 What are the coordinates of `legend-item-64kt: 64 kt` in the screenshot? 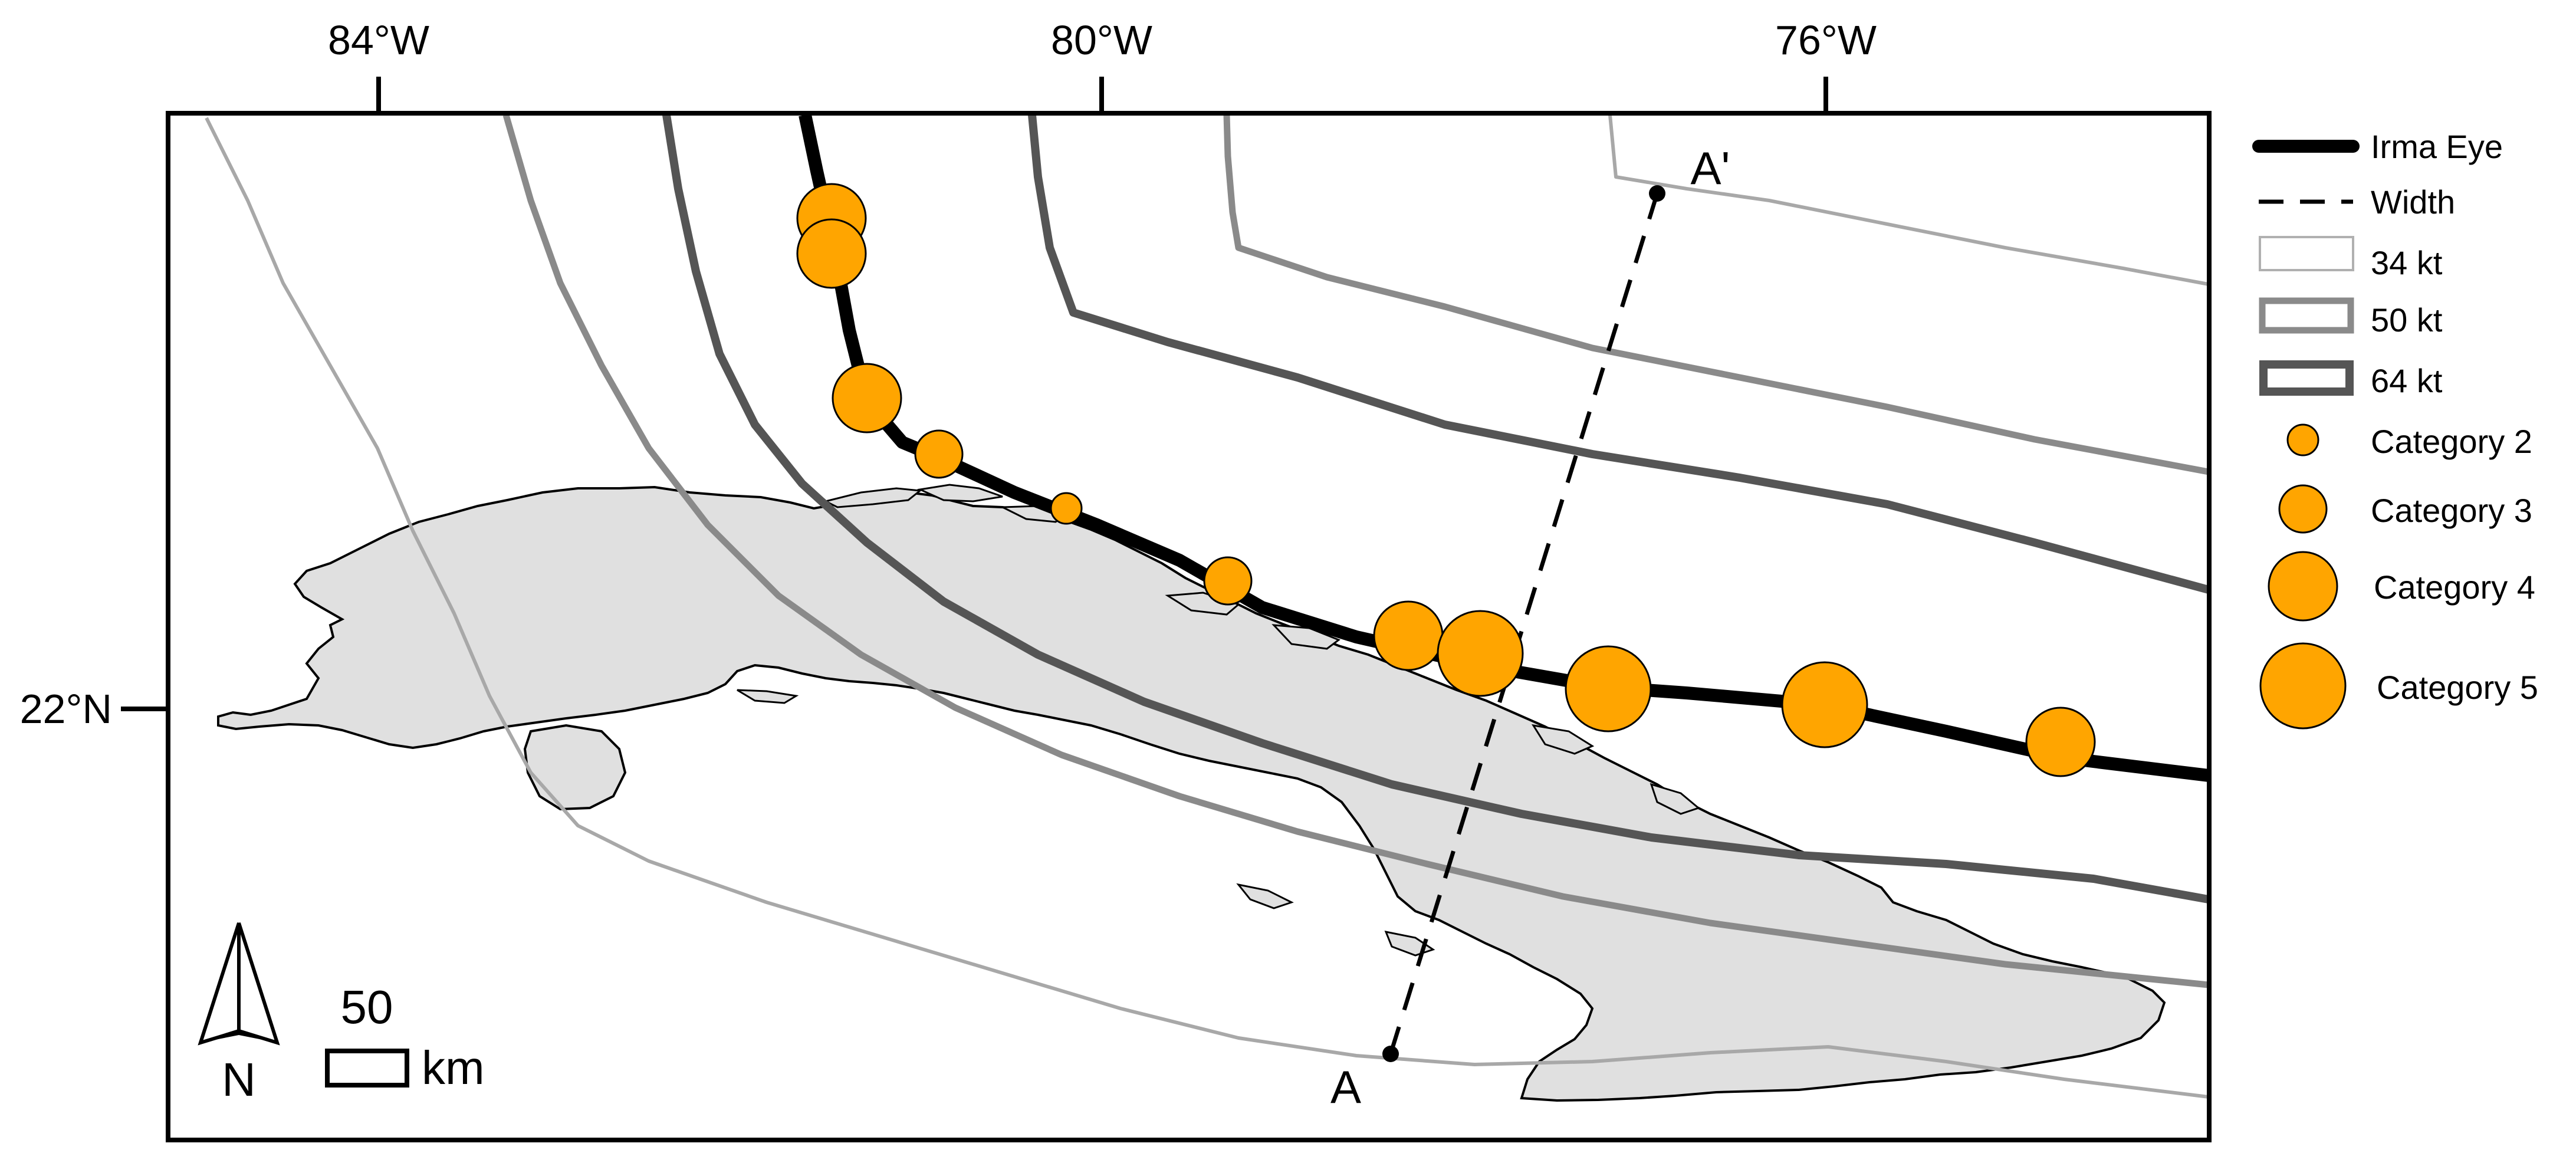 It's located at (2351, 379).